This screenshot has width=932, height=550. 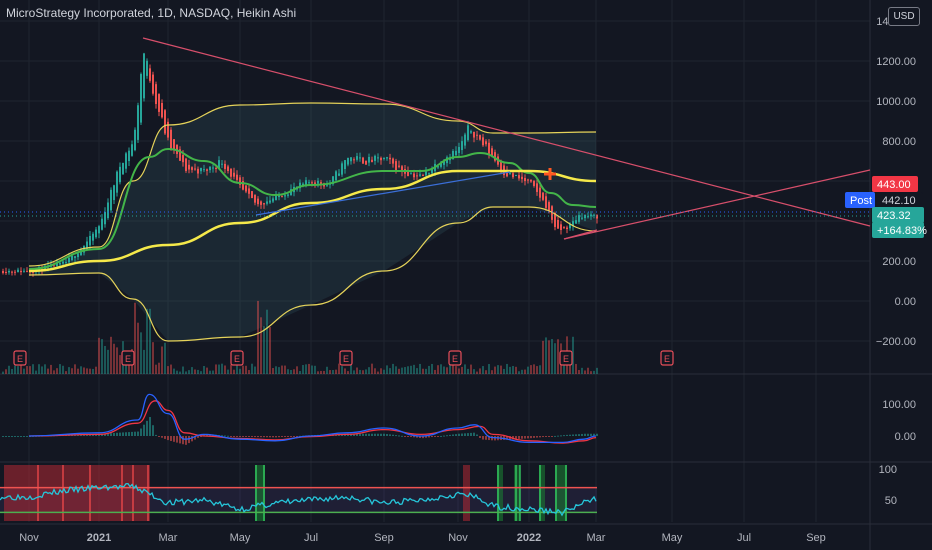 What do you see at coordinates (904, 16) in the screenshot?
I see `currency-button: USD` at bounding box center [904, 16].